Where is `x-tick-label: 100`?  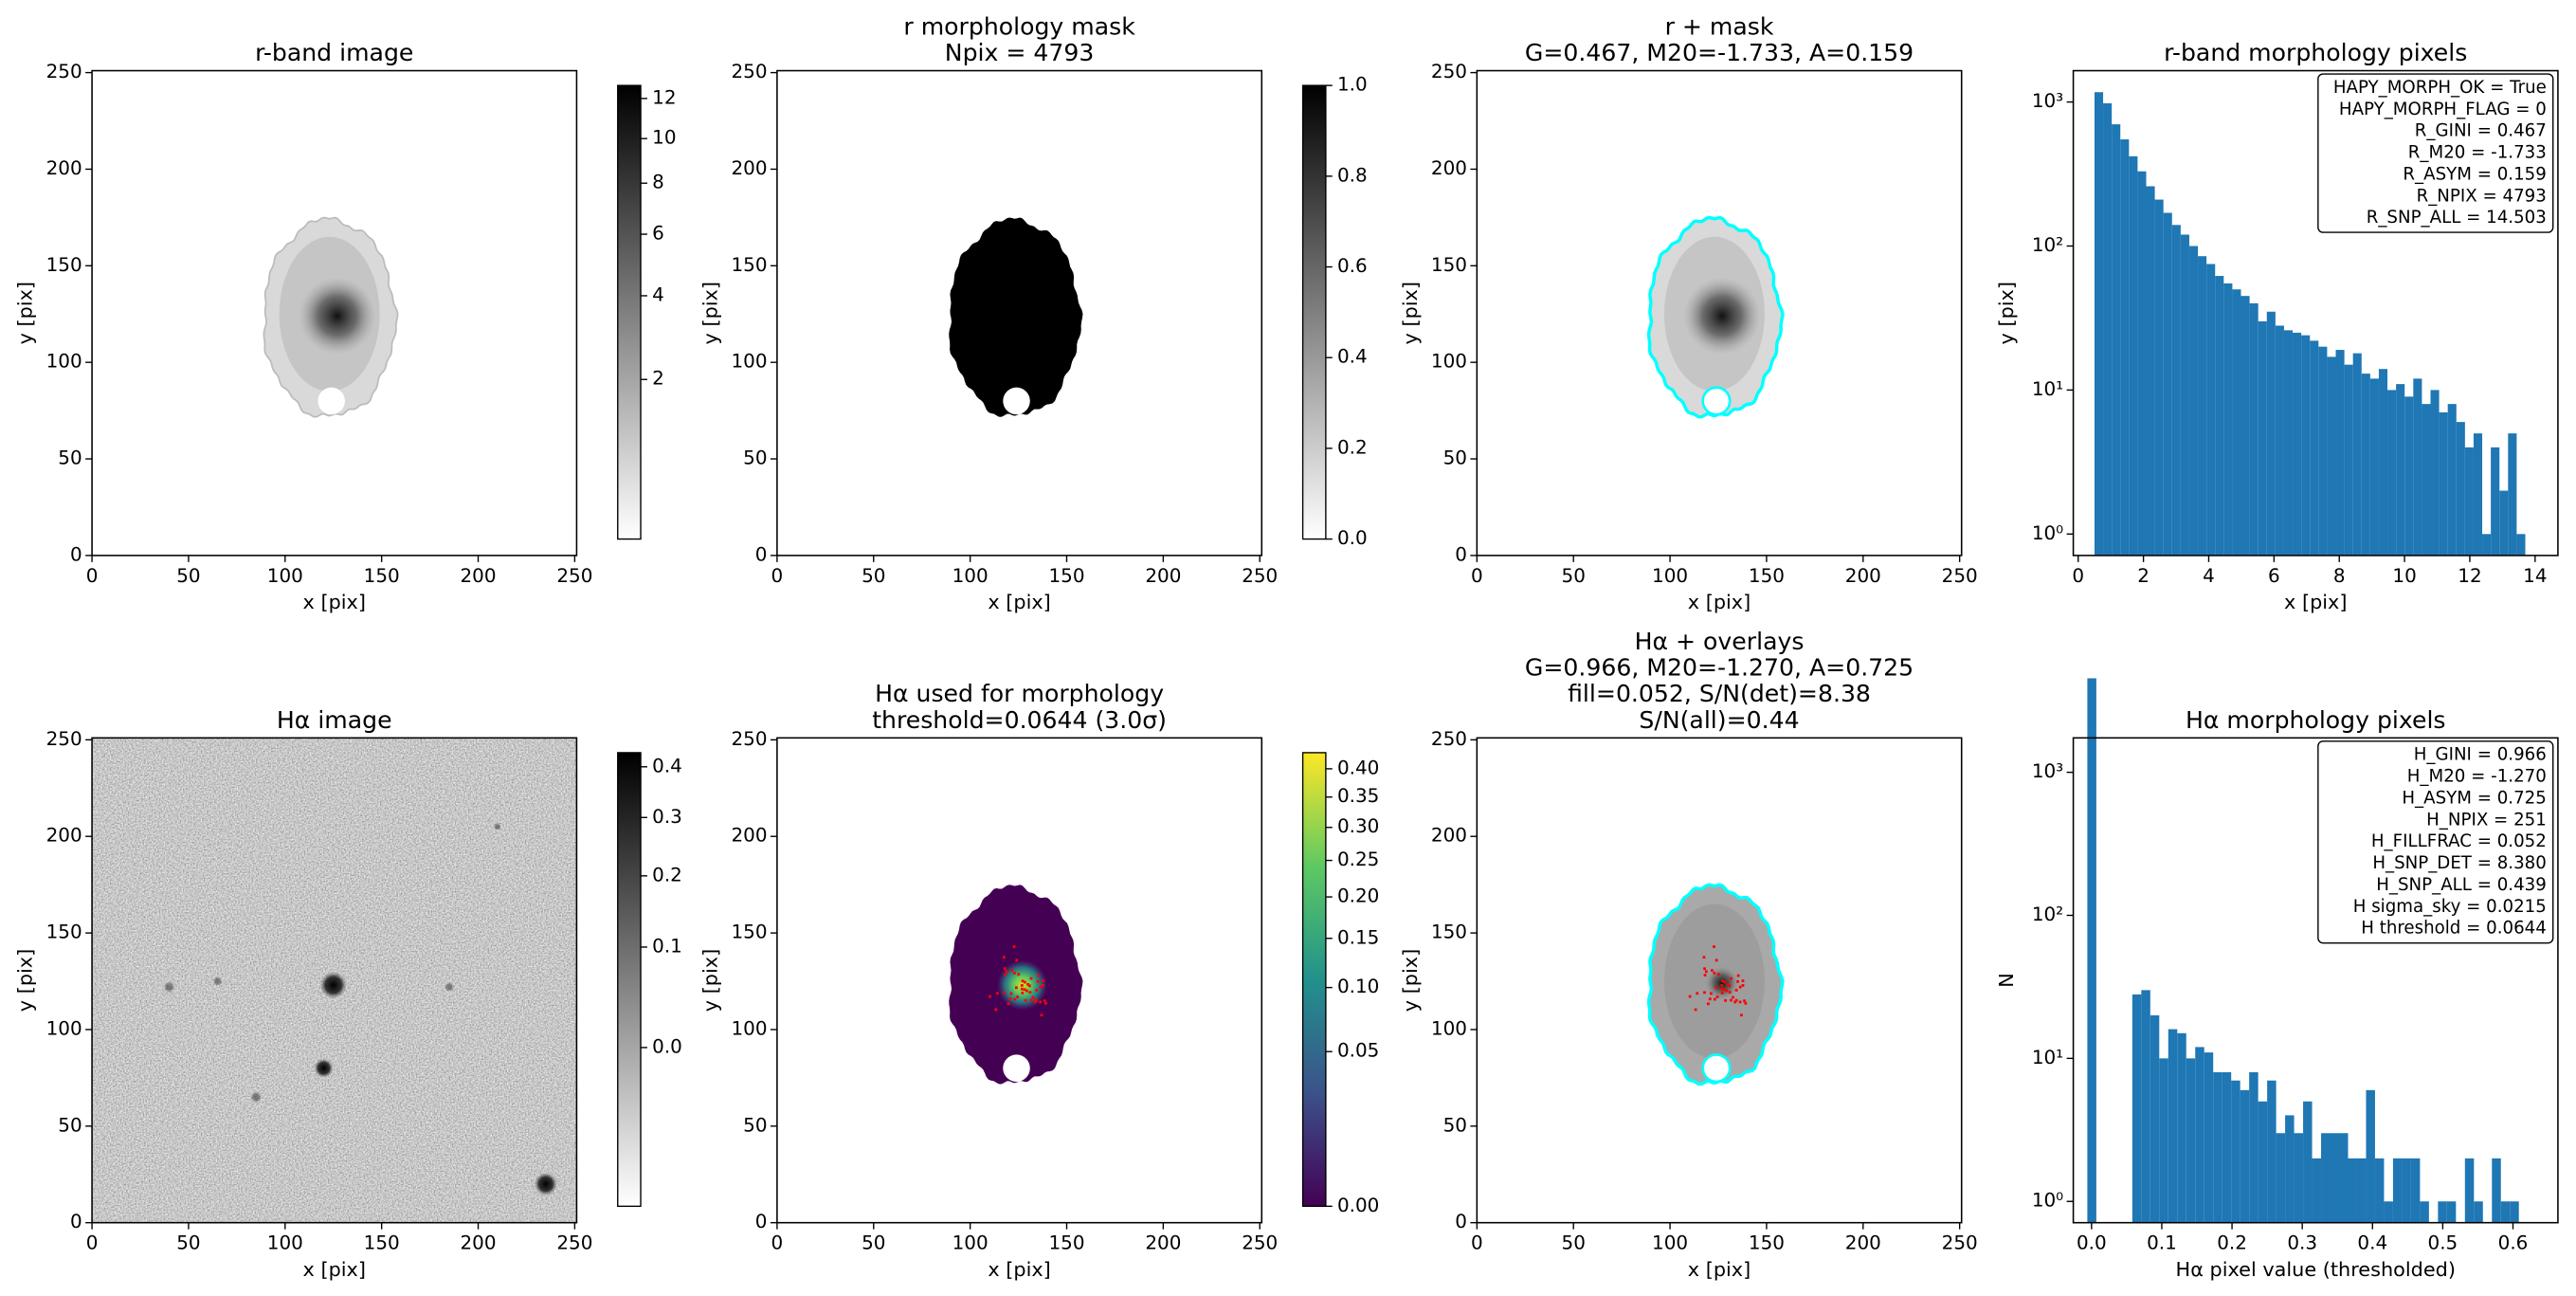
x-tick-label: 100 is located at coordinates (285, 1243).